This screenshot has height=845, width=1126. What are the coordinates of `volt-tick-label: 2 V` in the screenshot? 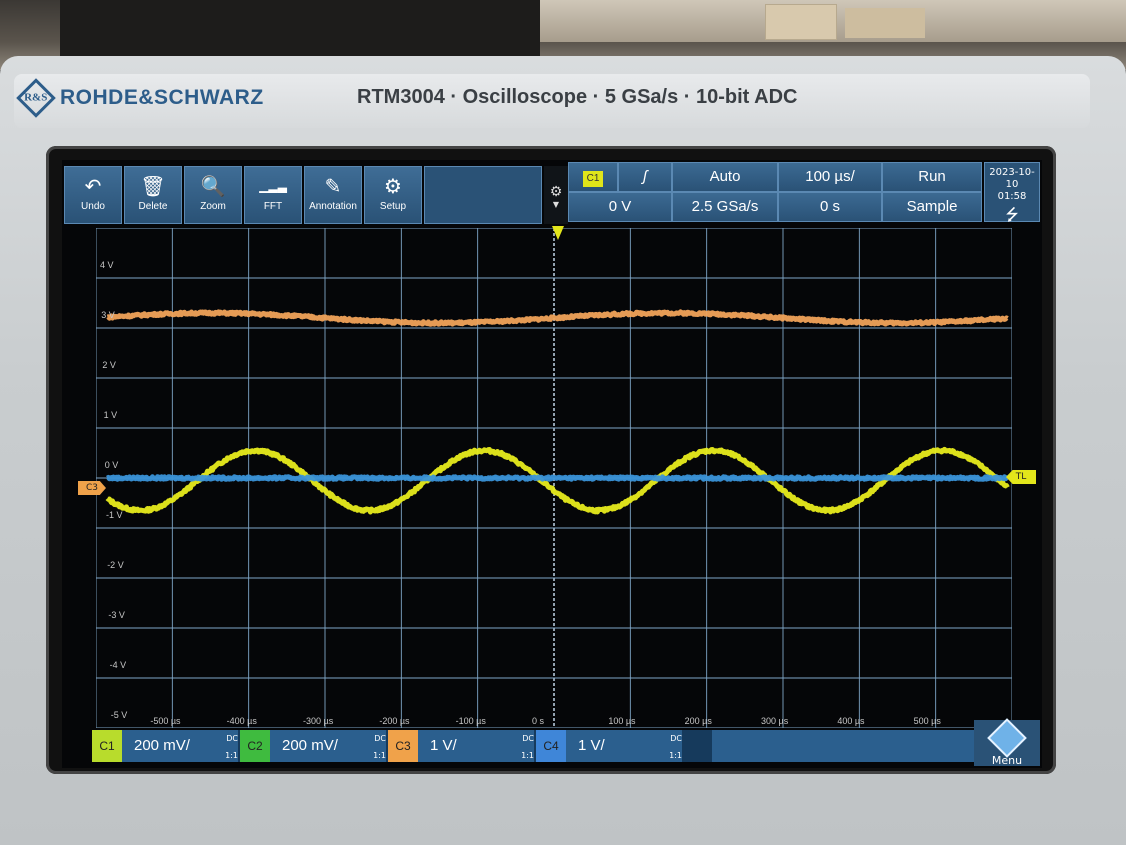 It's located at (109, 365).